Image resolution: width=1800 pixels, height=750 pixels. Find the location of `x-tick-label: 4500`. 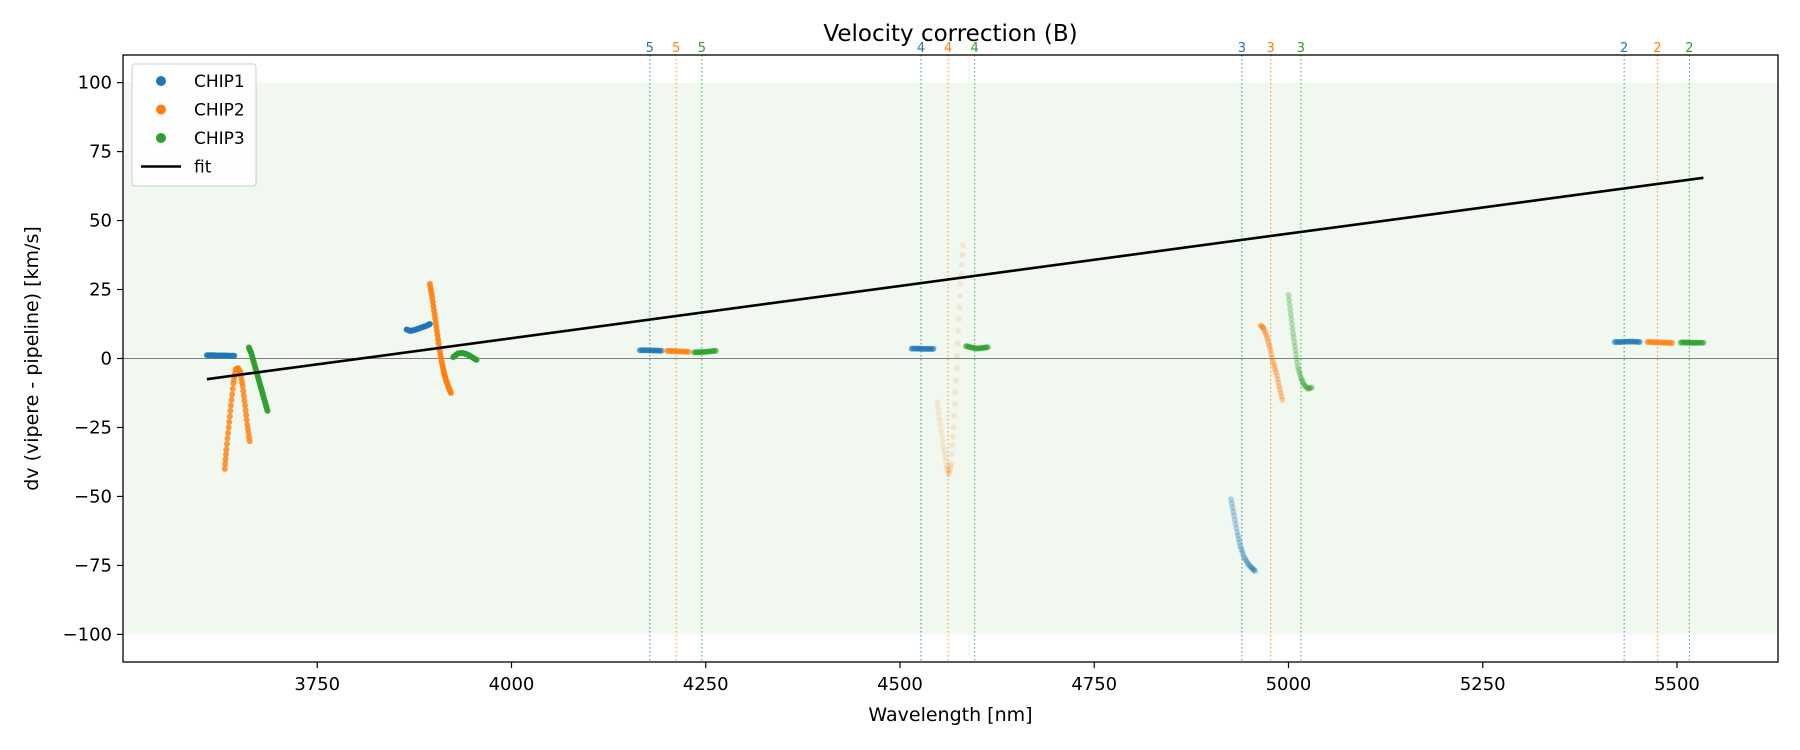

x-tick-label: 4500 is located at coordinates (900, 684).